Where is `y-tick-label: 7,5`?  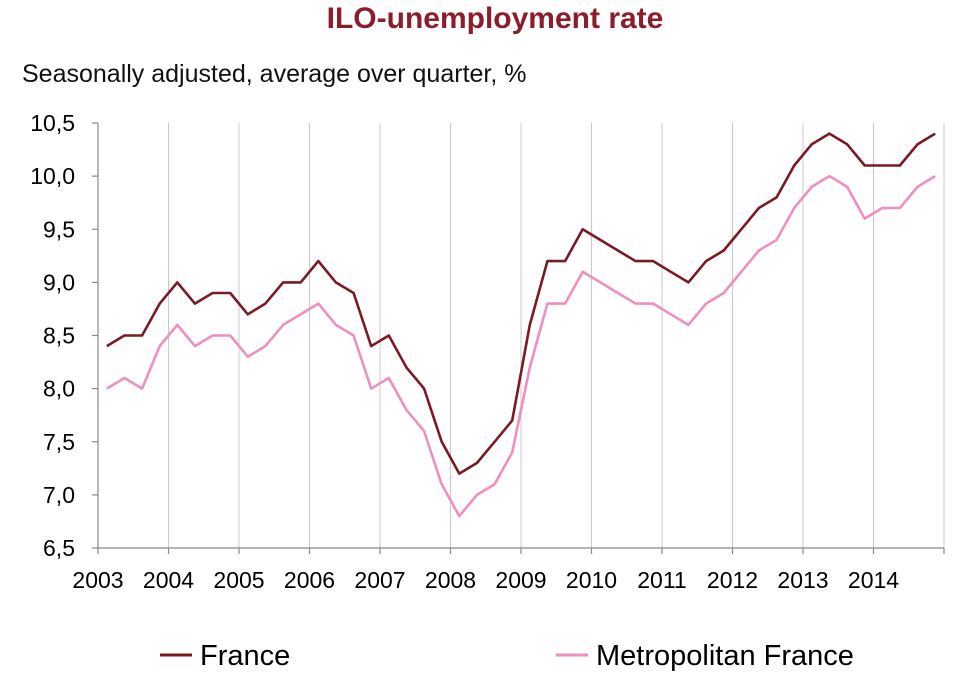 y-tick-label: 7,5 is located at coordinates (59, 442).